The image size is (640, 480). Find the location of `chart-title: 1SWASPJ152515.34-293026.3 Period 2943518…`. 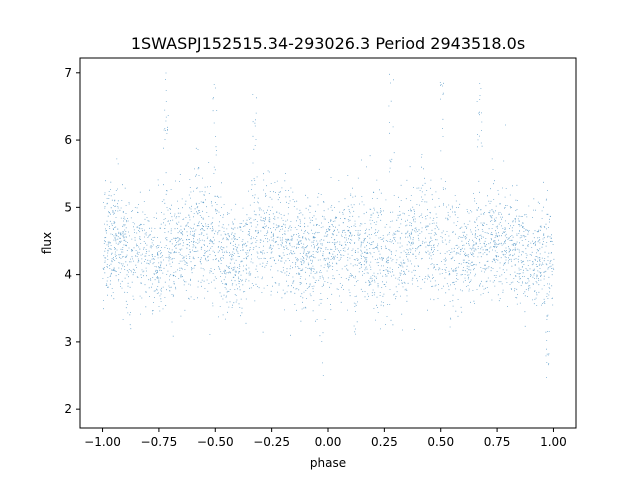

chart-title: 1SWASPJ152515.34-293026.3 Period 2943518… is located at coordinates (328, 43).